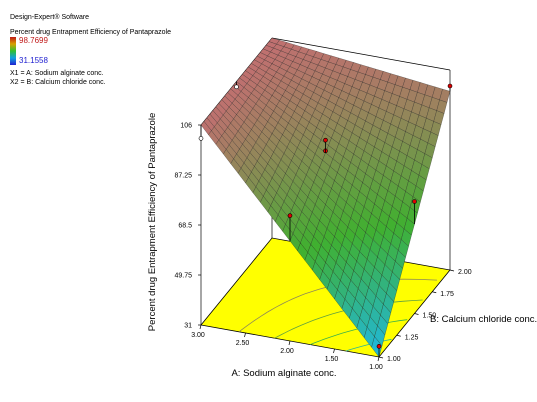  Describe the element at coordinates (243, 343) in the screenshot. I see `x-tick-label: 2.50` at that location.